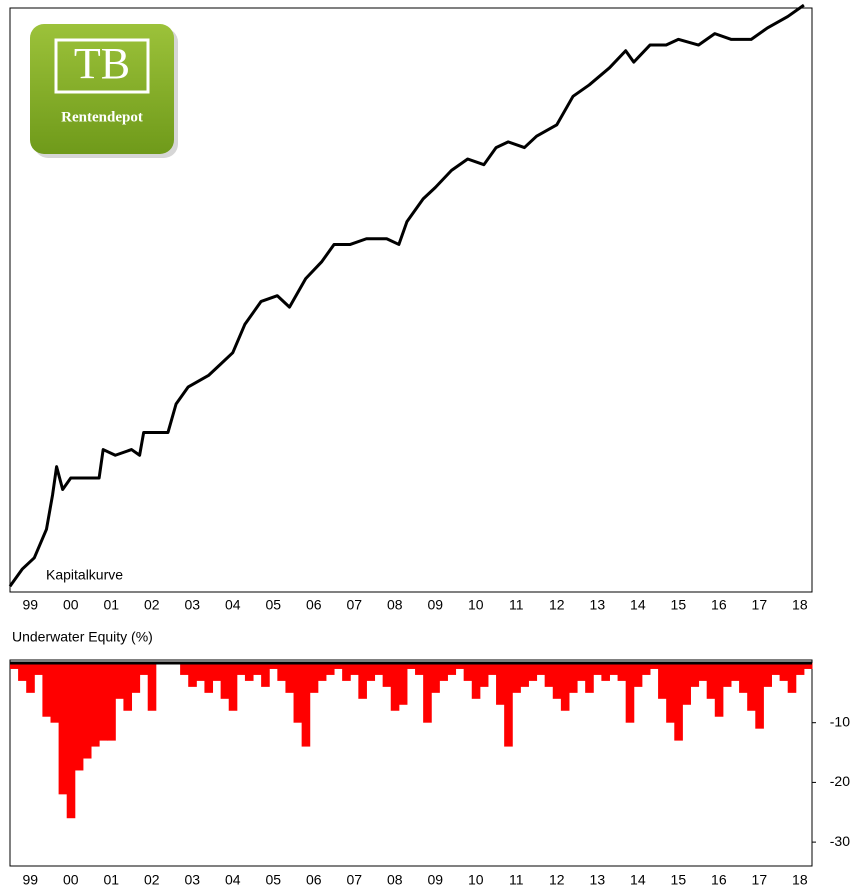 This screenshot has height=892, width=864. What do you see at coordinates (679, 880) in the screenshot?
I see `x-tick-label: 15` at bounding box center [679, 880].